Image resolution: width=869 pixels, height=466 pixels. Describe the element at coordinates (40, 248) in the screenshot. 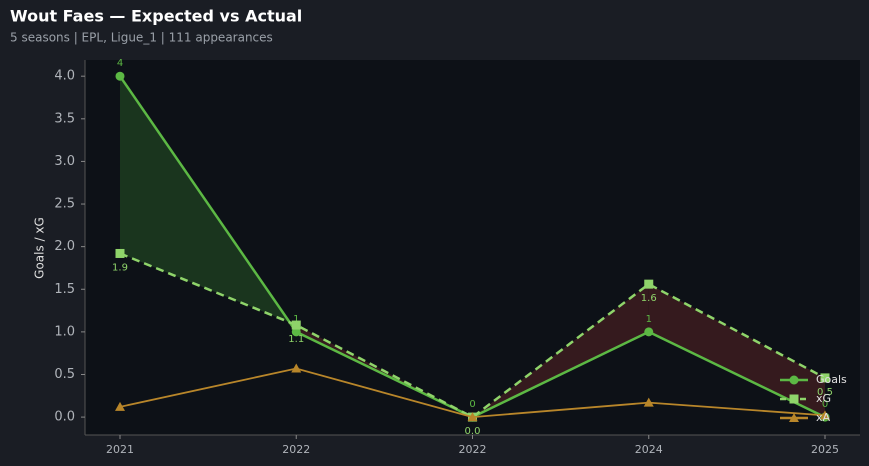

I see `y-axis-label: Goals / xG` at that location.